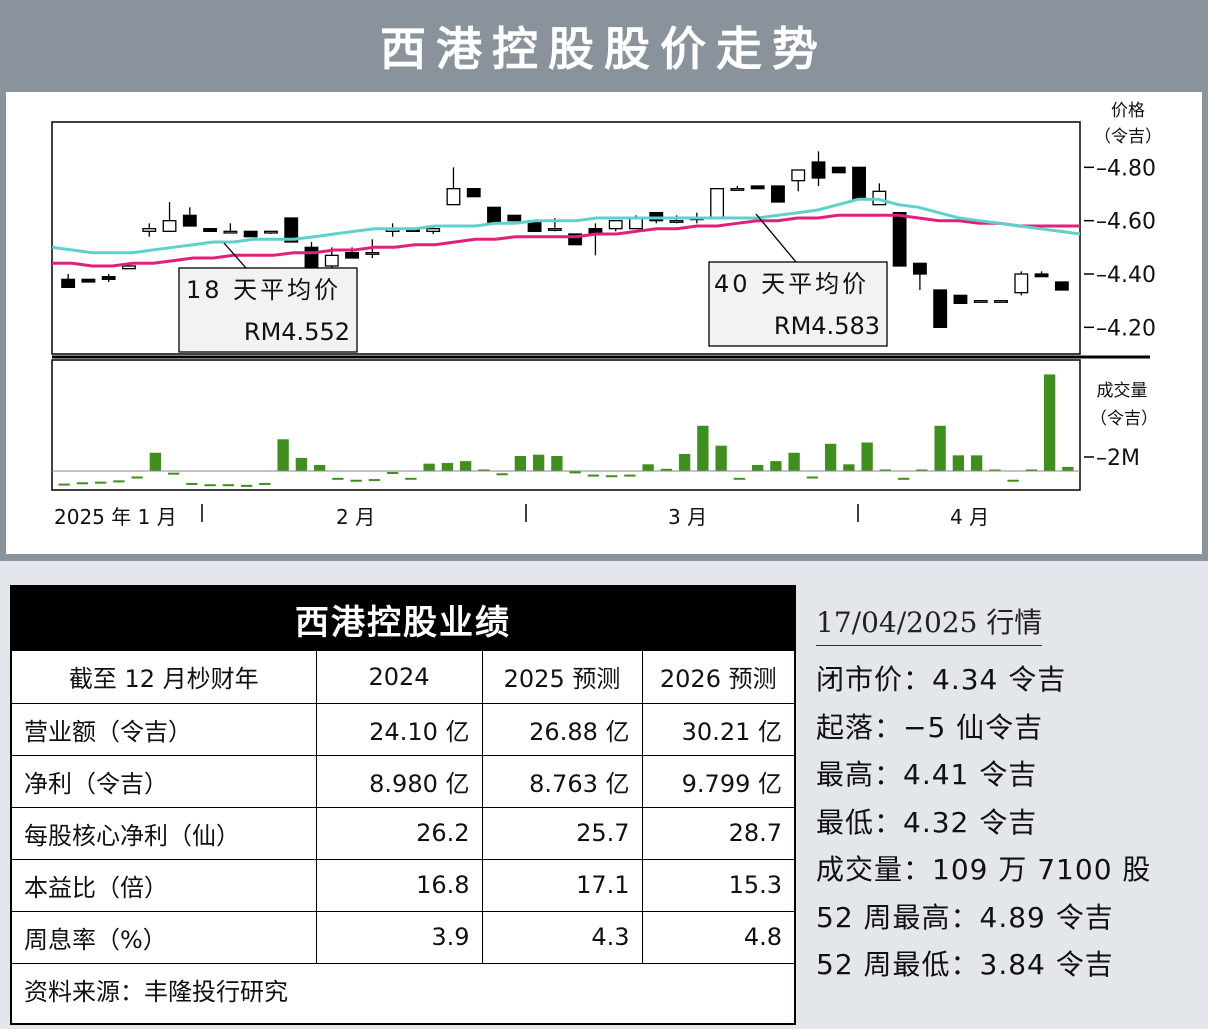 The image size is (1208, 1029). What do you see at coordinates (562, 677) in the screenshot?
I see `column-header: 2025 预测` at bounding box center [562, 677].